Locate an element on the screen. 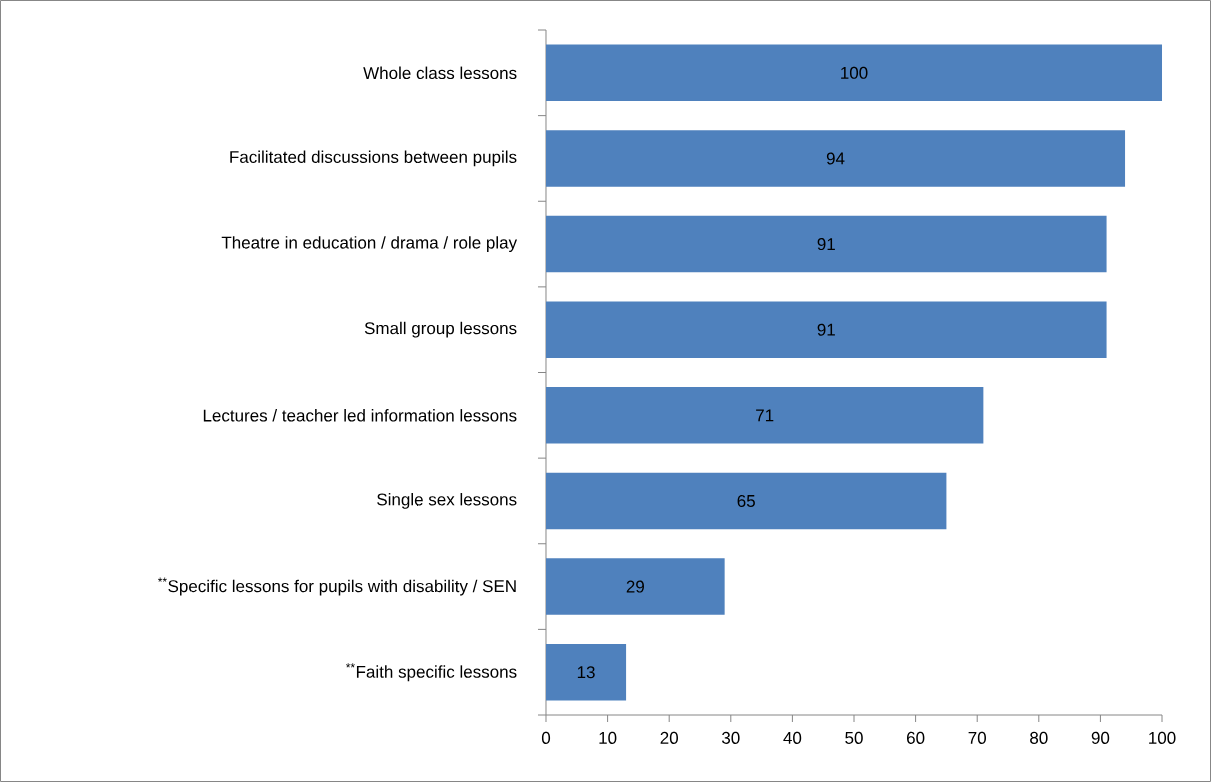 This screenshot has height=782, width=1211. x-tick-label: 90 is located at coordinates (1100, 737).